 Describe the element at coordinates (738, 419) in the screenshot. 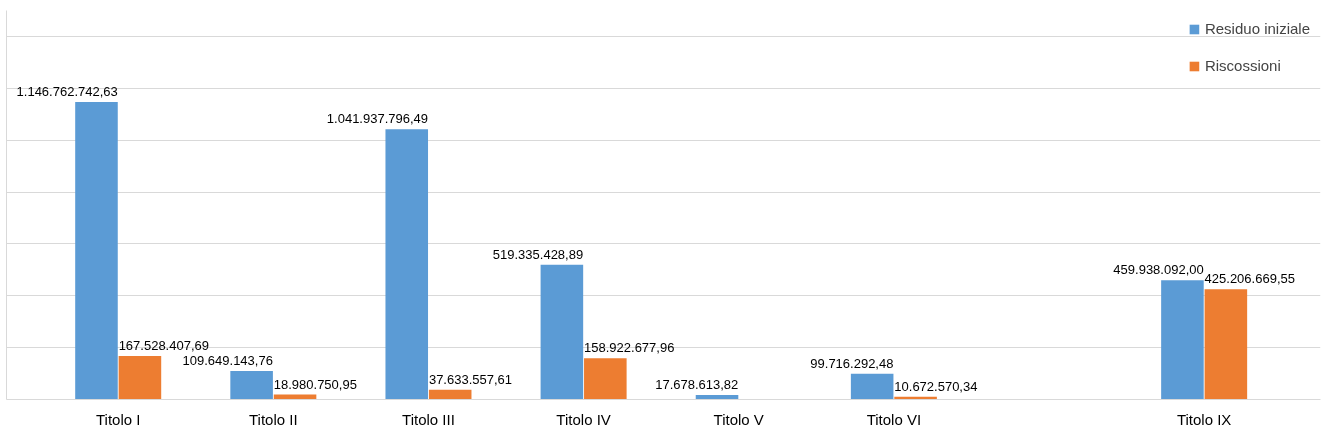

I see `x-tick-label: Titolo V` at that location.